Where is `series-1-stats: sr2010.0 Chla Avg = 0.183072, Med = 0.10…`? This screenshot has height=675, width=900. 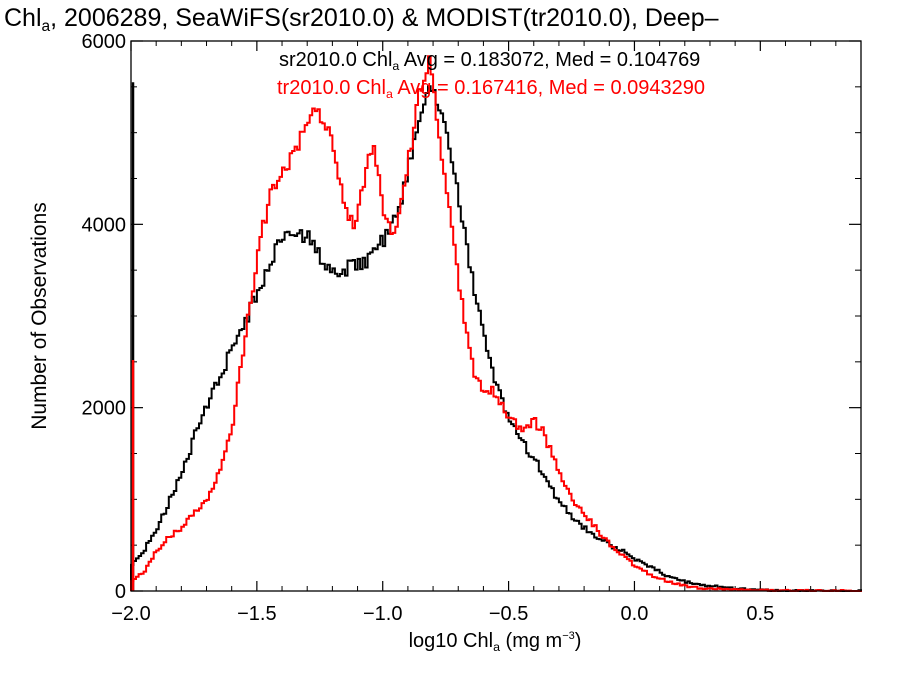 series-1-stats: sr2010.0 Chla Avg = 0.183072, Med = 0.10… is located at coordinates (490, 61).